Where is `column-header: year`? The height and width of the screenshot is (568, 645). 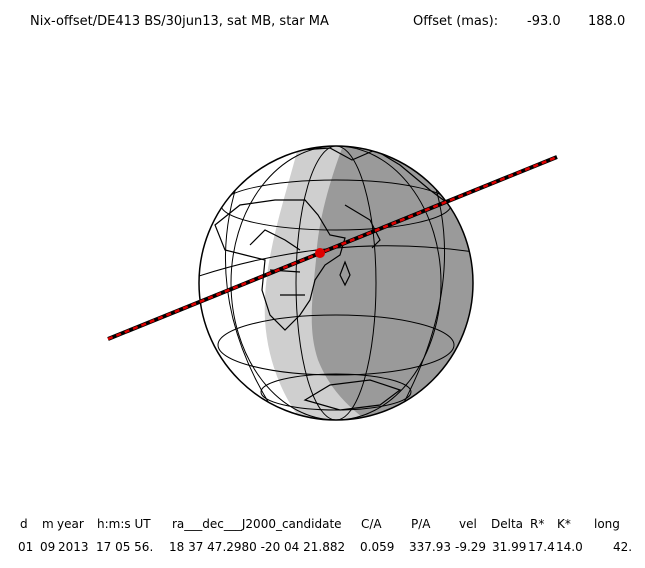
column-header: year is located at coordinates (70, 524).